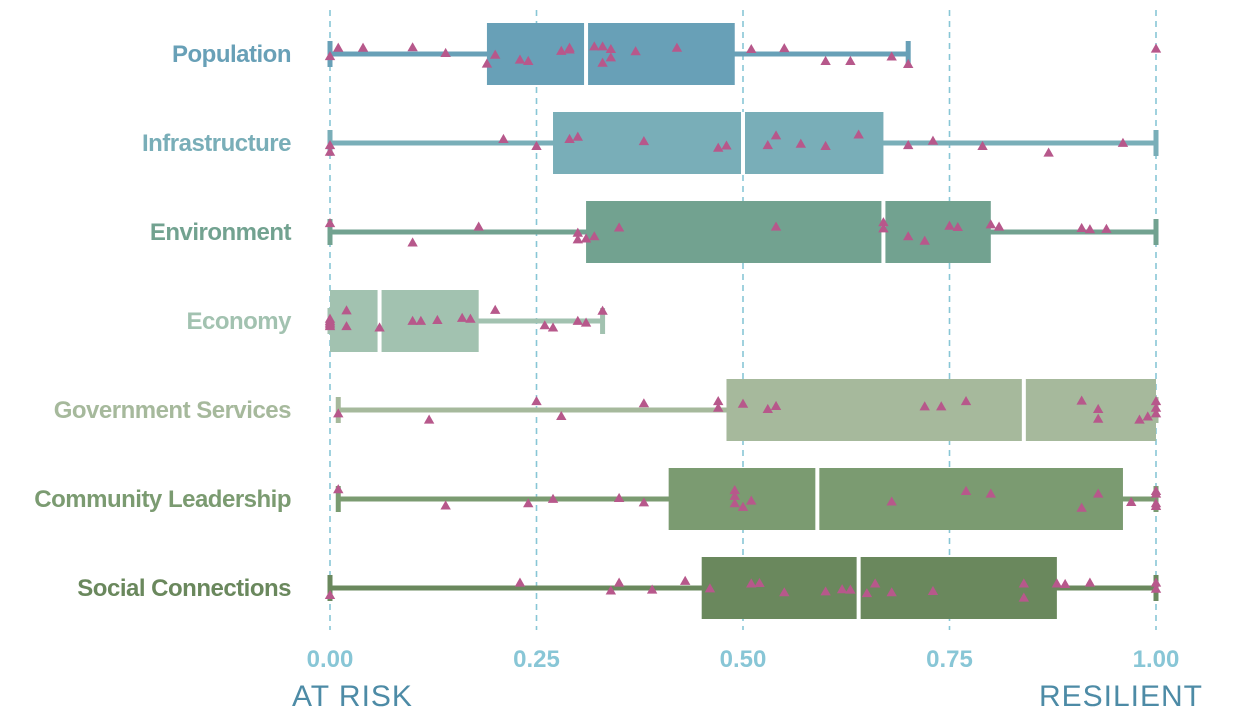  What do you see at coordinates (239, 321) in the screenshot?
I see `category-label: Economy` at bounding box center [239, 321].